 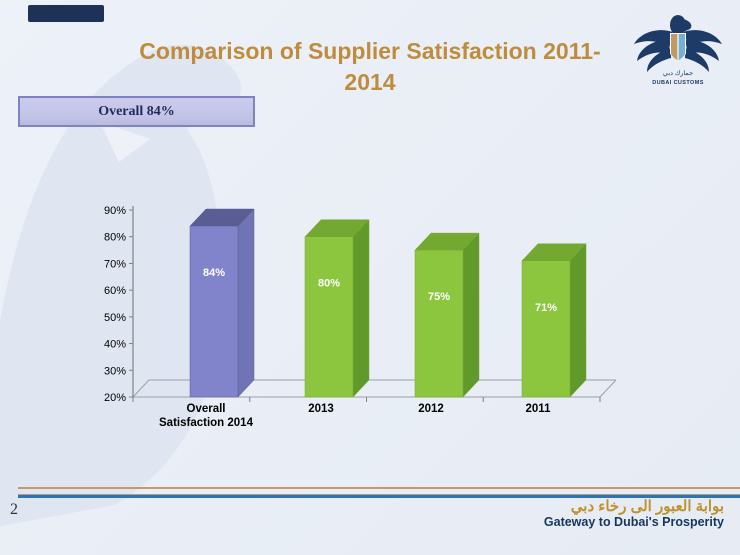 What do you see at coordinates (678, 73) in the screenshot?
I see `logo-name-arabic: جمارك دبي` at bounding box center [678, 73].